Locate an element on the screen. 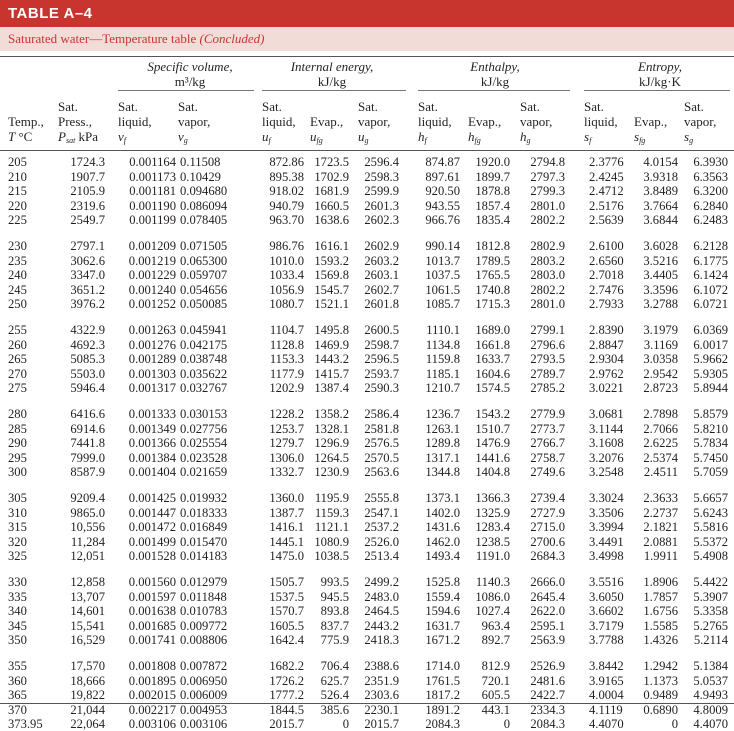 The height and width of the screenshot is (731, 734). table-cell: 1469.9 is located at coordinates (331, 344).